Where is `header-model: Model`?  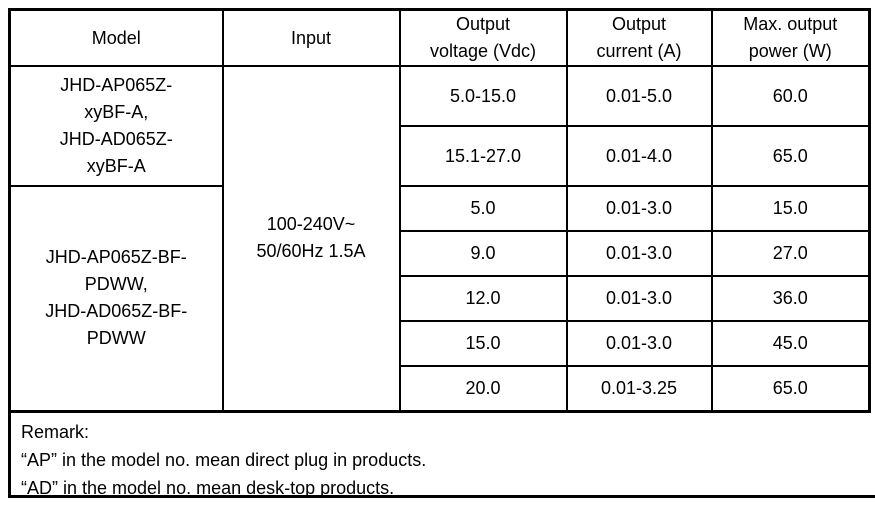 header-model: Model is located at coordinates (116, 37).